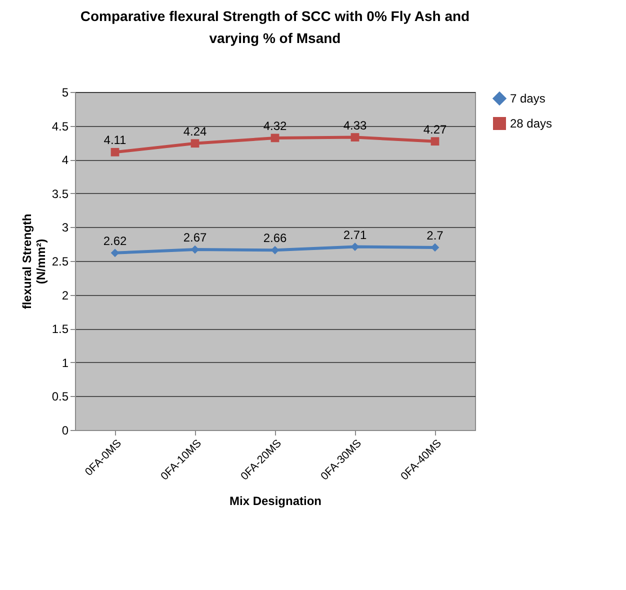 This screenshot has height=590, width=626. Describe the element at coordinates (60, 126) in the screenshot. I see `y-tick-label: 4.5` at that location.